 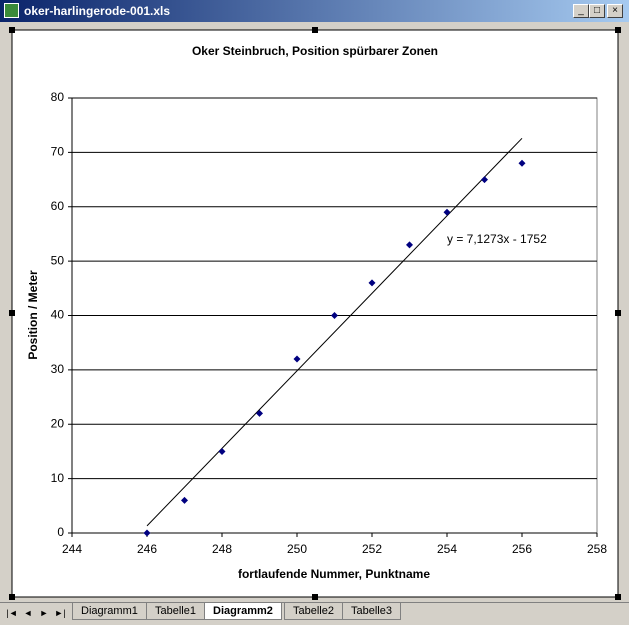 What do you see at coordinates (314, 11) in the screenshot?
I see `title-bar: oker-harlingerode-001.xls _ □ ×` at bounding box center [314, 11].